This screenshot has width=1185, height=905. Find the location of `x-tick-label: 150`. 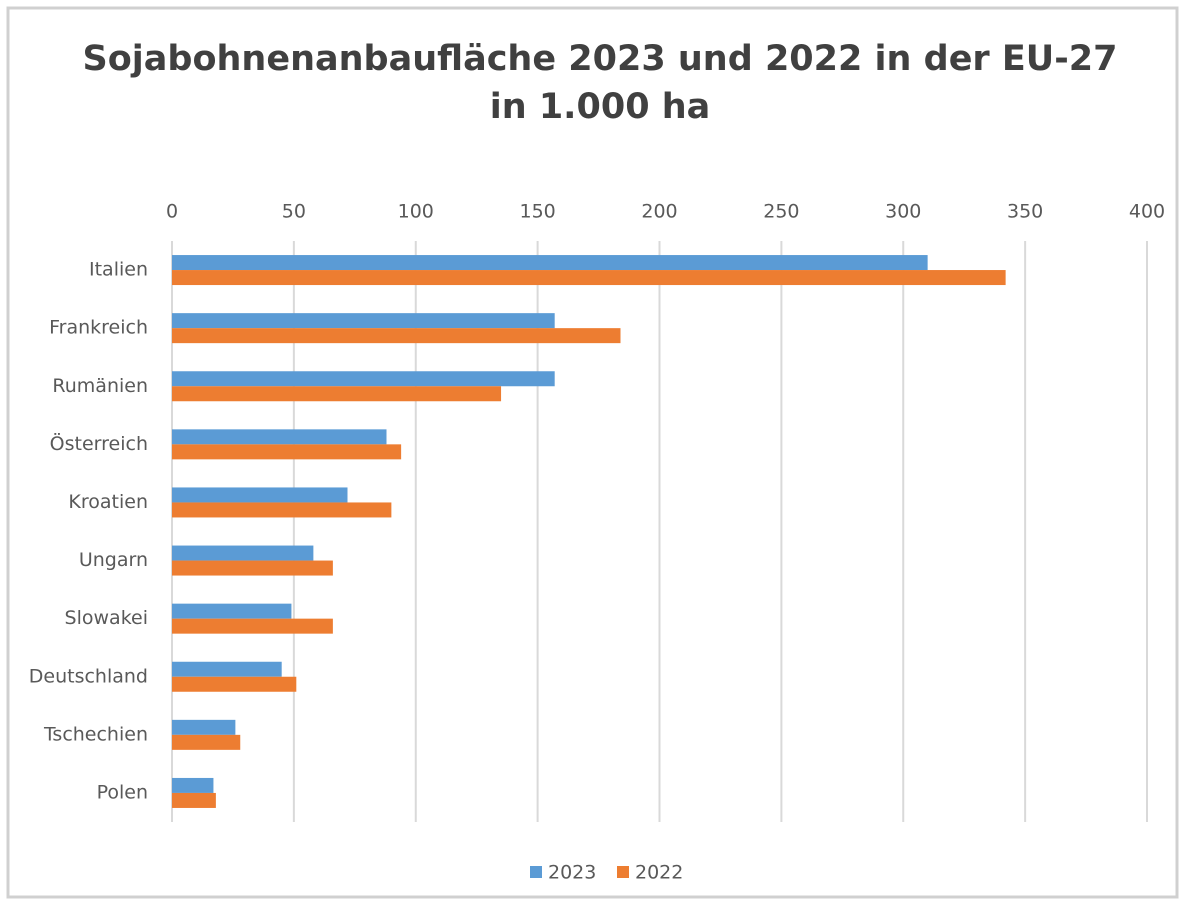

x-tick-label: 150 is located at coordinates (537, 212).